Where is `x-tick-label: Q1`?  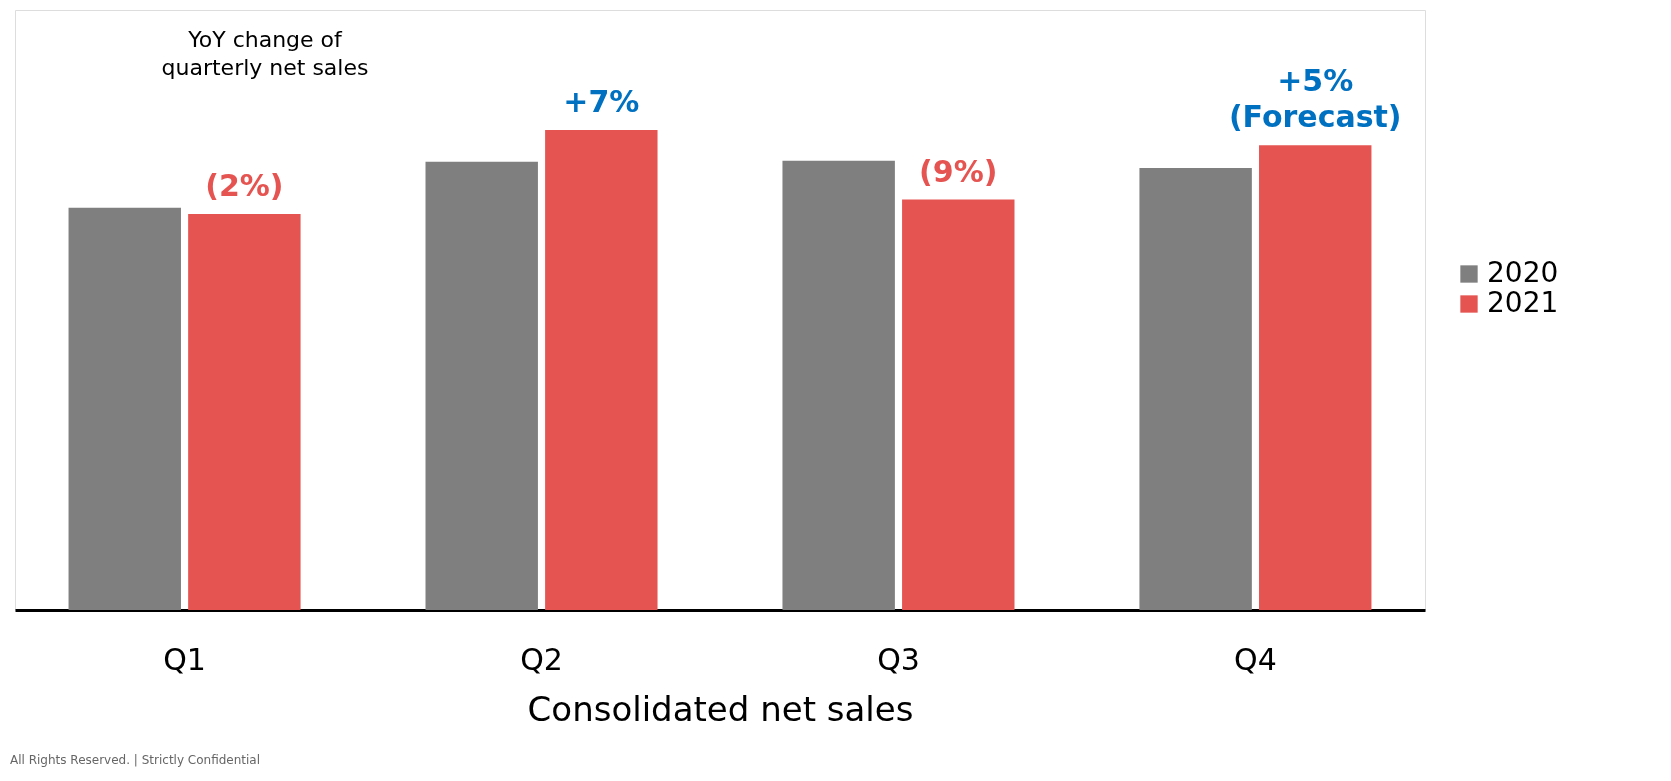 x-tick-label: Q1 is located at coordinates (184, 659).